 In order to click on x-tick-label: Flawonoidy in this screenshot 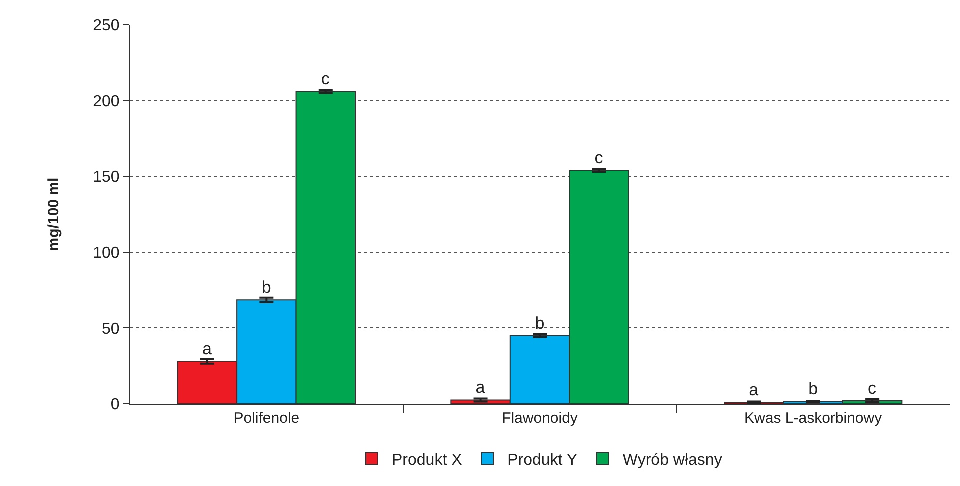, I will do `click(540, 418)`.